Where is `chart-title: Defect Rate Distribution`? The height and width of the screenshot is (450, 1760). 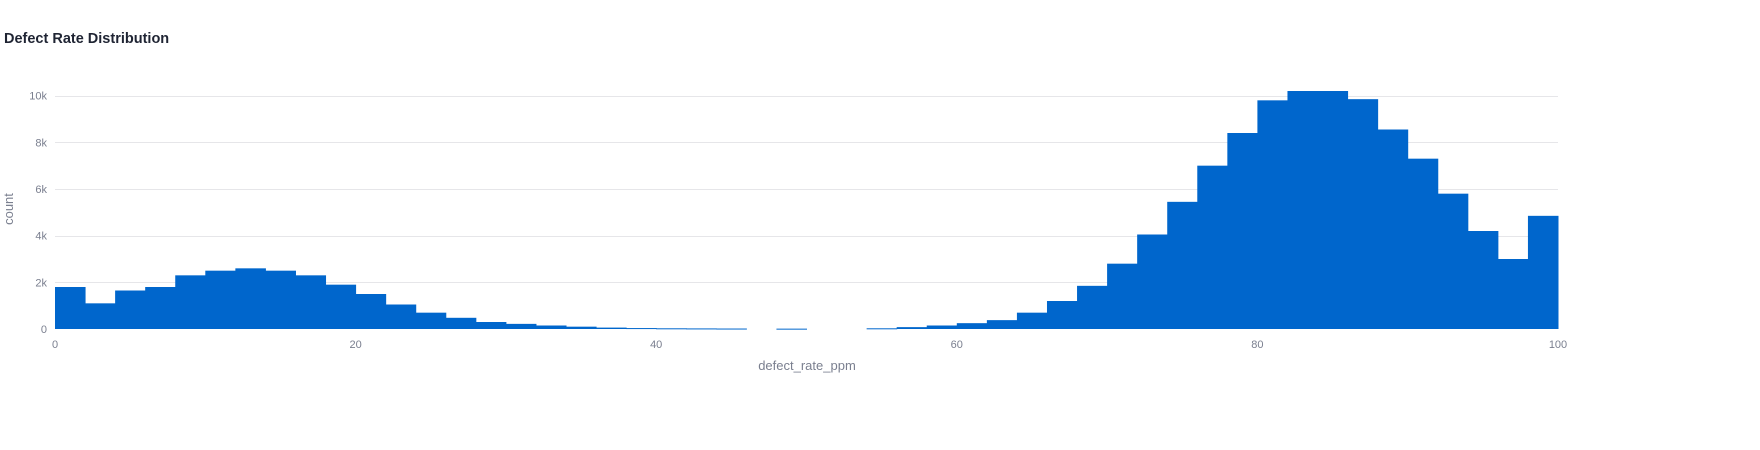 chart-title: Defect Rate Distribution is located at coordinates (87, 39).